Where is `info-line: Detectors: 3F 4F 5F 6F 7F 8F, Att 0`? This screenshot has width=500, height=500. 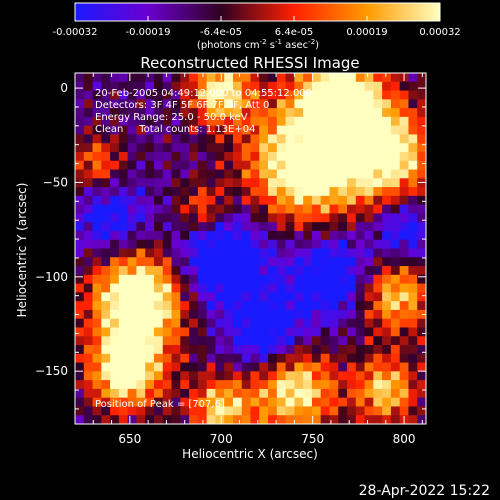 info-line: Detectors: 3F 4F 5F 6F 7F 8F, Att 0 is located at coordinates (182, 105).